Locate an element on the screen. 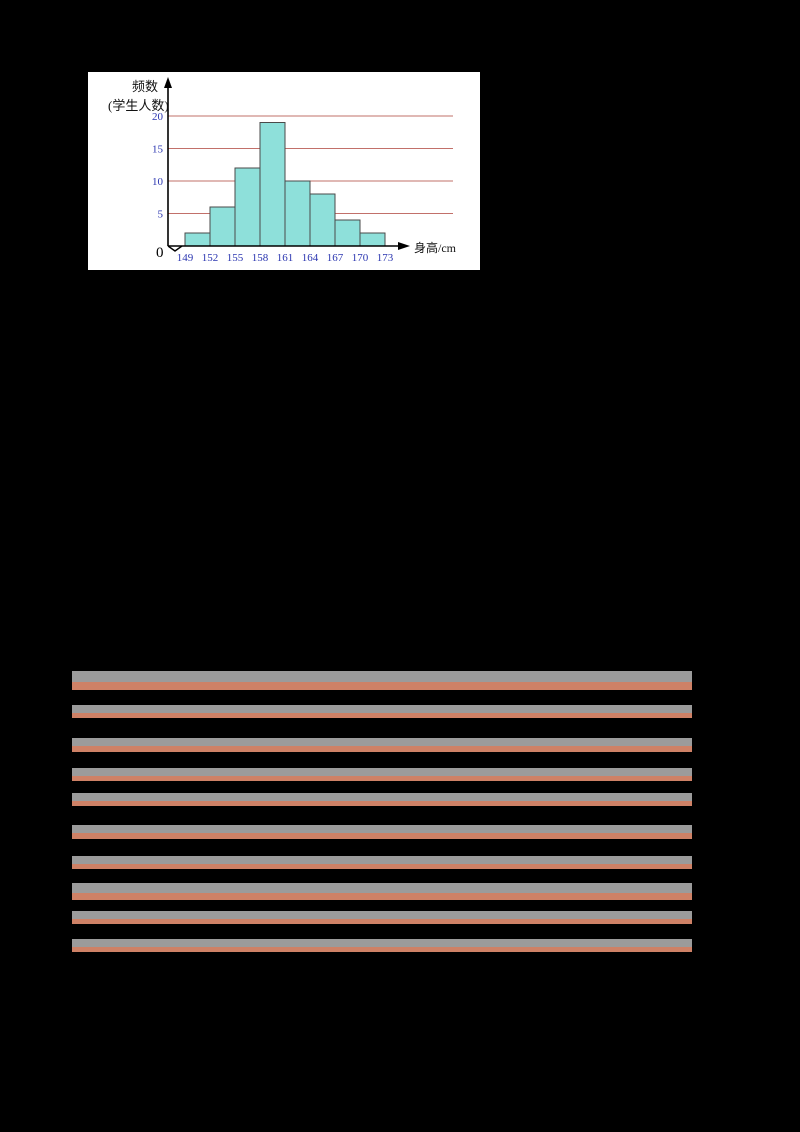 This screenshot has width=800, height=1132. x-axis-arrow-icon is located at coordinates (404, 246).